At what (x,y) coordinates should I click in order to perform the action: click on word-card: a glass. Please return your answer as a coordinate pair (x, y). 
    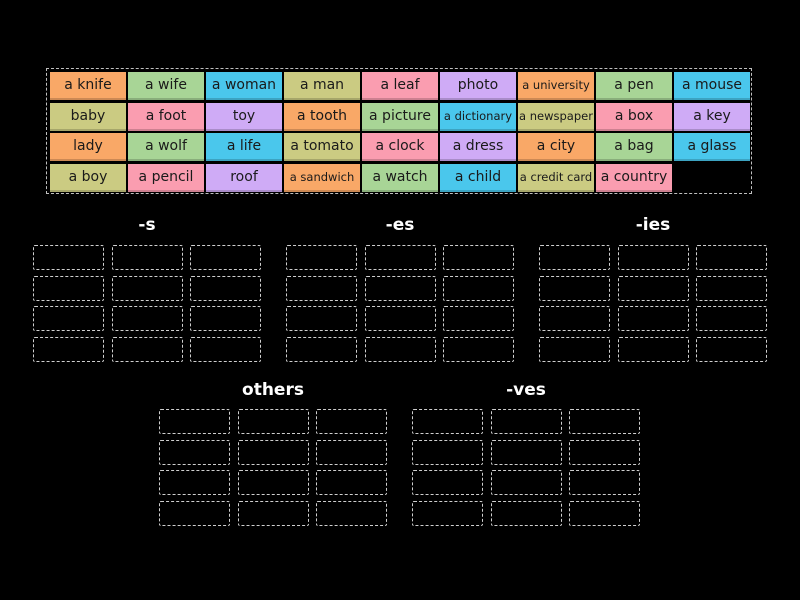
    Looking at the image, I should click on (712, 147).